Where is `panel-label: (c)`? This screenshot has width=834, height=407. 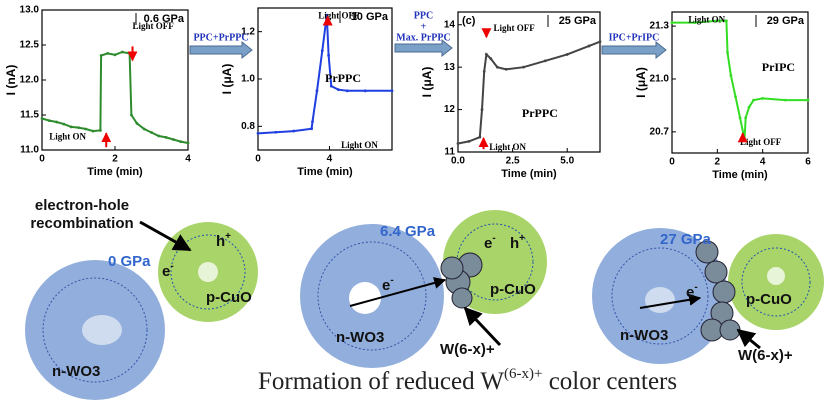 panel-label: (c) is located at coordinates (469, 21).